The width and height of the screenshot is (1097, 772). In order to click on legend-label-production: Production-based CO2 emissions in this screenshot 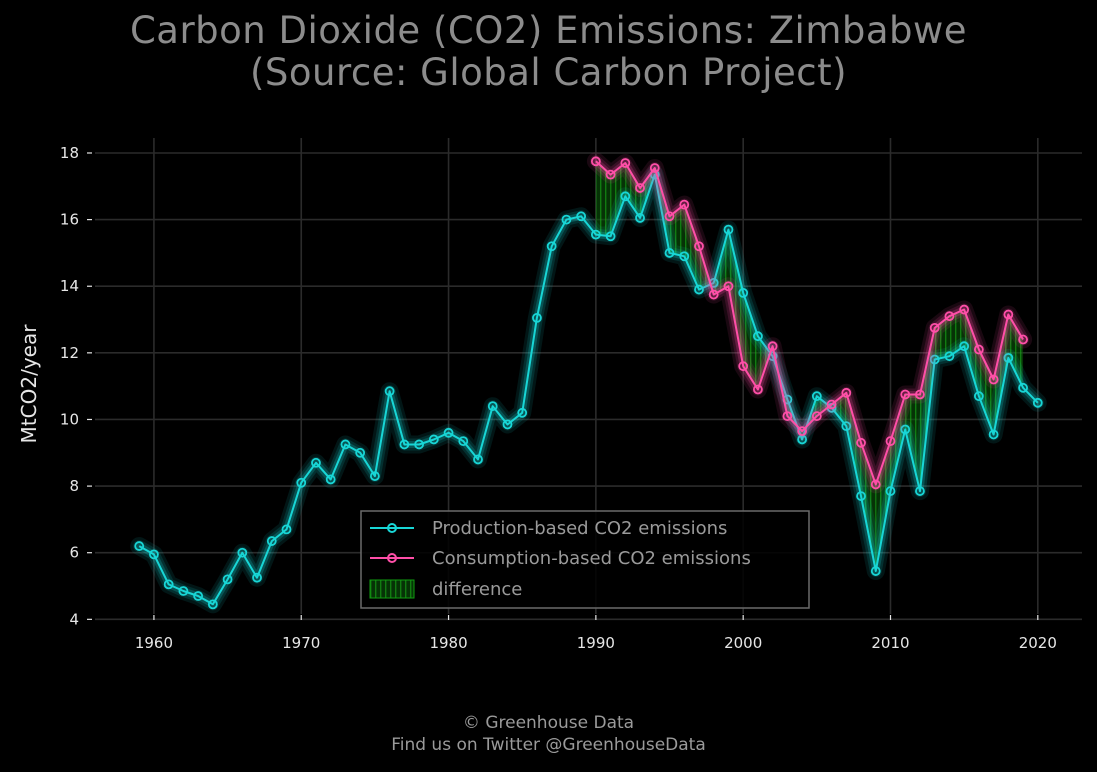, I will do `click(579, 528)`.